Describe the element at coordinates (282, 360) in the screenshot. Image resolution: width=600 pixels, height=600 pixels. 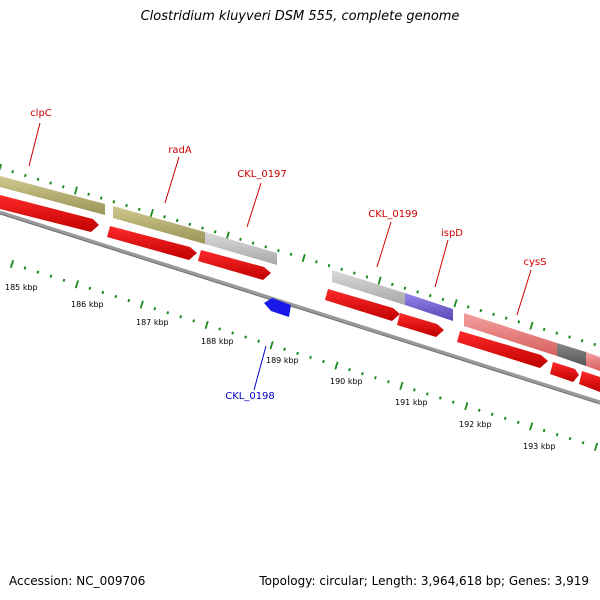
I see `kbp-label-189: 189 kbp` at that location.